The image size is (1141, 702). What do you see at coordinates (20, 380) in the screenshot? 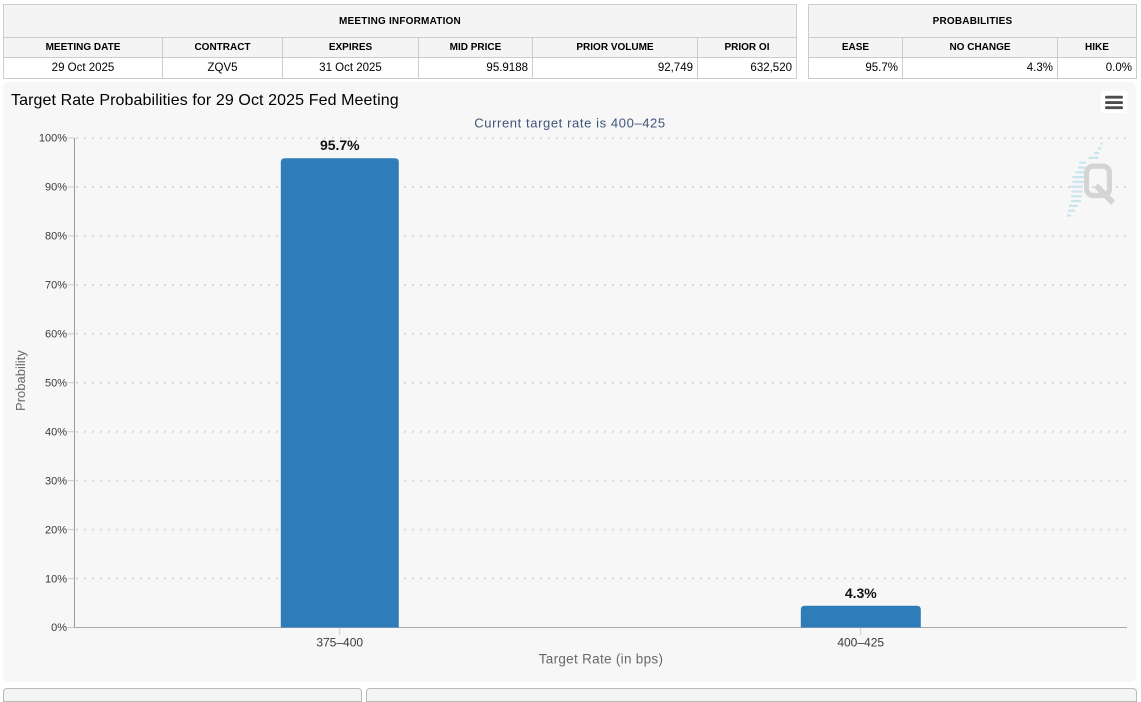
I see `svg-text: Probability` at bounding box center [20, 380].